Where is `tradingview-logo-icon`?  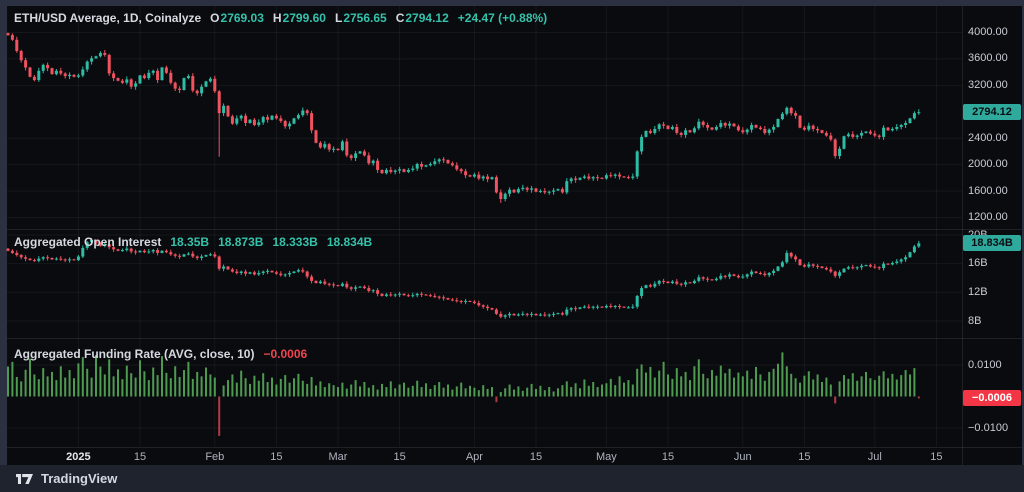 tradingview-logo-icon is located at coordinates (24, 478).